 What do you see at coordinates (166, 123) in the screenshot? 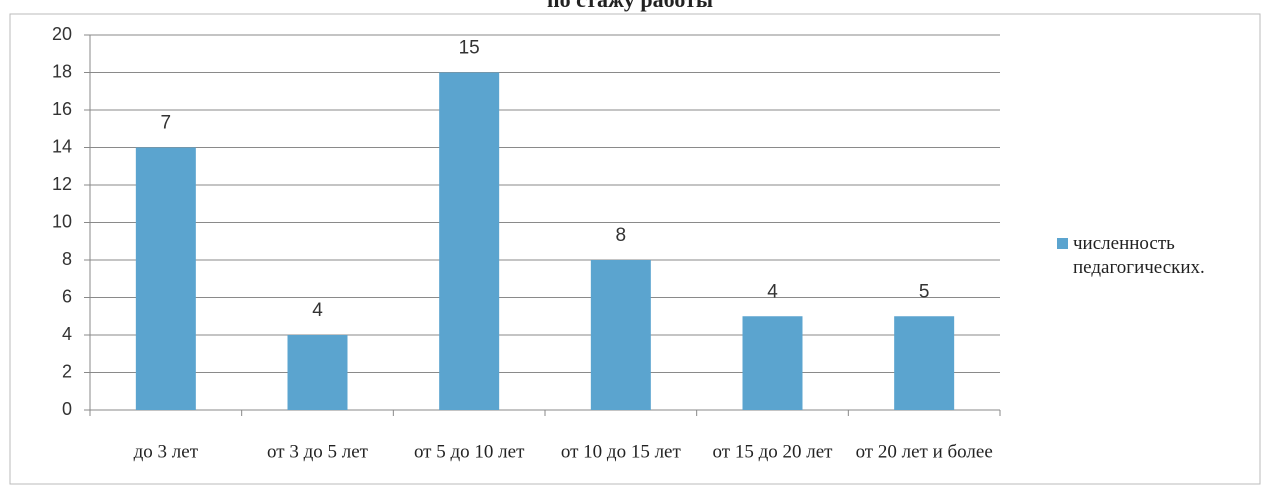
I see `data-label: 7` at bounding box center [166, 123].